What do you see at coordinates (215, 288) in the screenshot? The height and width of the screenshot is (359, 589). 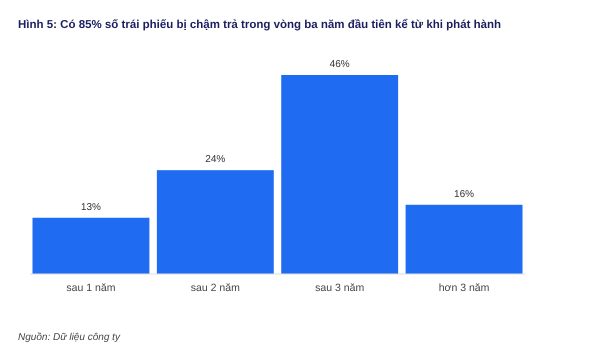 I see `x-tick-label: sau 2 năm` at bounding box center [215, 288].